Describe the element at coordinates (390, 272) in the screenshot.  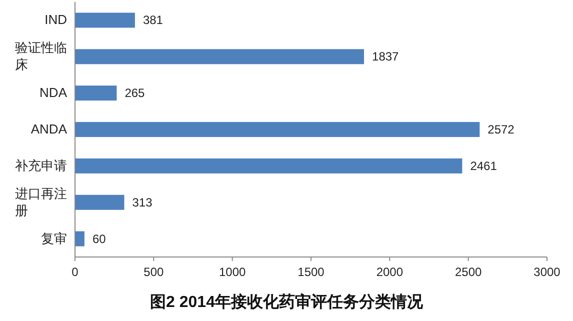
I see `x-tick-label: 2000` at that location.